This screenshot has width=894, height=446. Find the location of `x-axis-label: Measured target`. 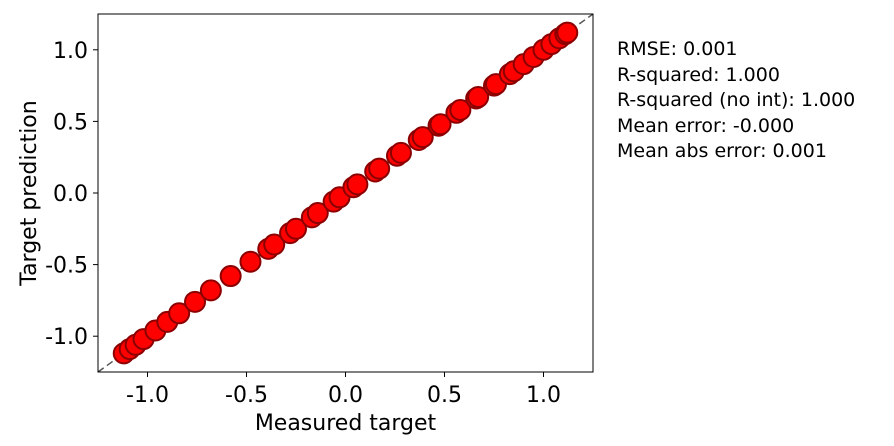

x-axis-label: Measured target is located at coordinates (346, 423).